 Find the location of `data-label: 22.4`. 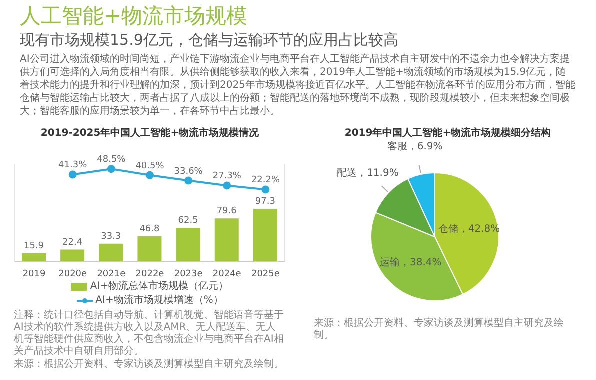

data-label: 22.4 is located at coordinates (72, 243).